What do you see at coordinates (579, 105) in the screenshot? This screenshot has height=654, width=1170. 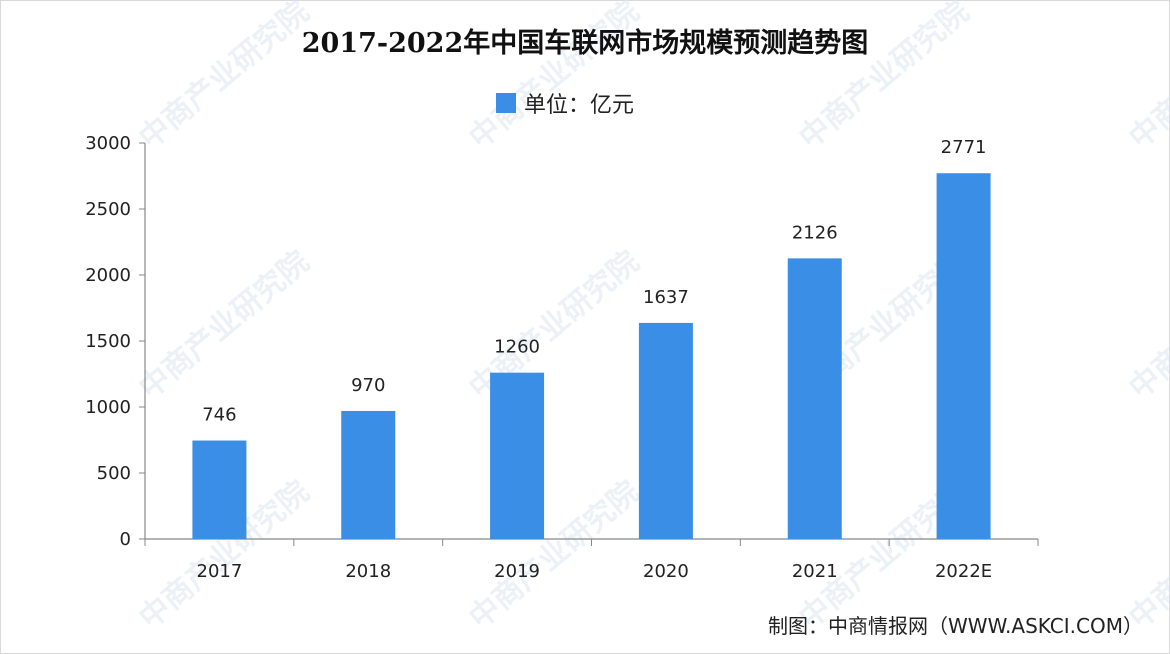 I see `legend-label: 单位：亿元` at bounding box center [579, 105].